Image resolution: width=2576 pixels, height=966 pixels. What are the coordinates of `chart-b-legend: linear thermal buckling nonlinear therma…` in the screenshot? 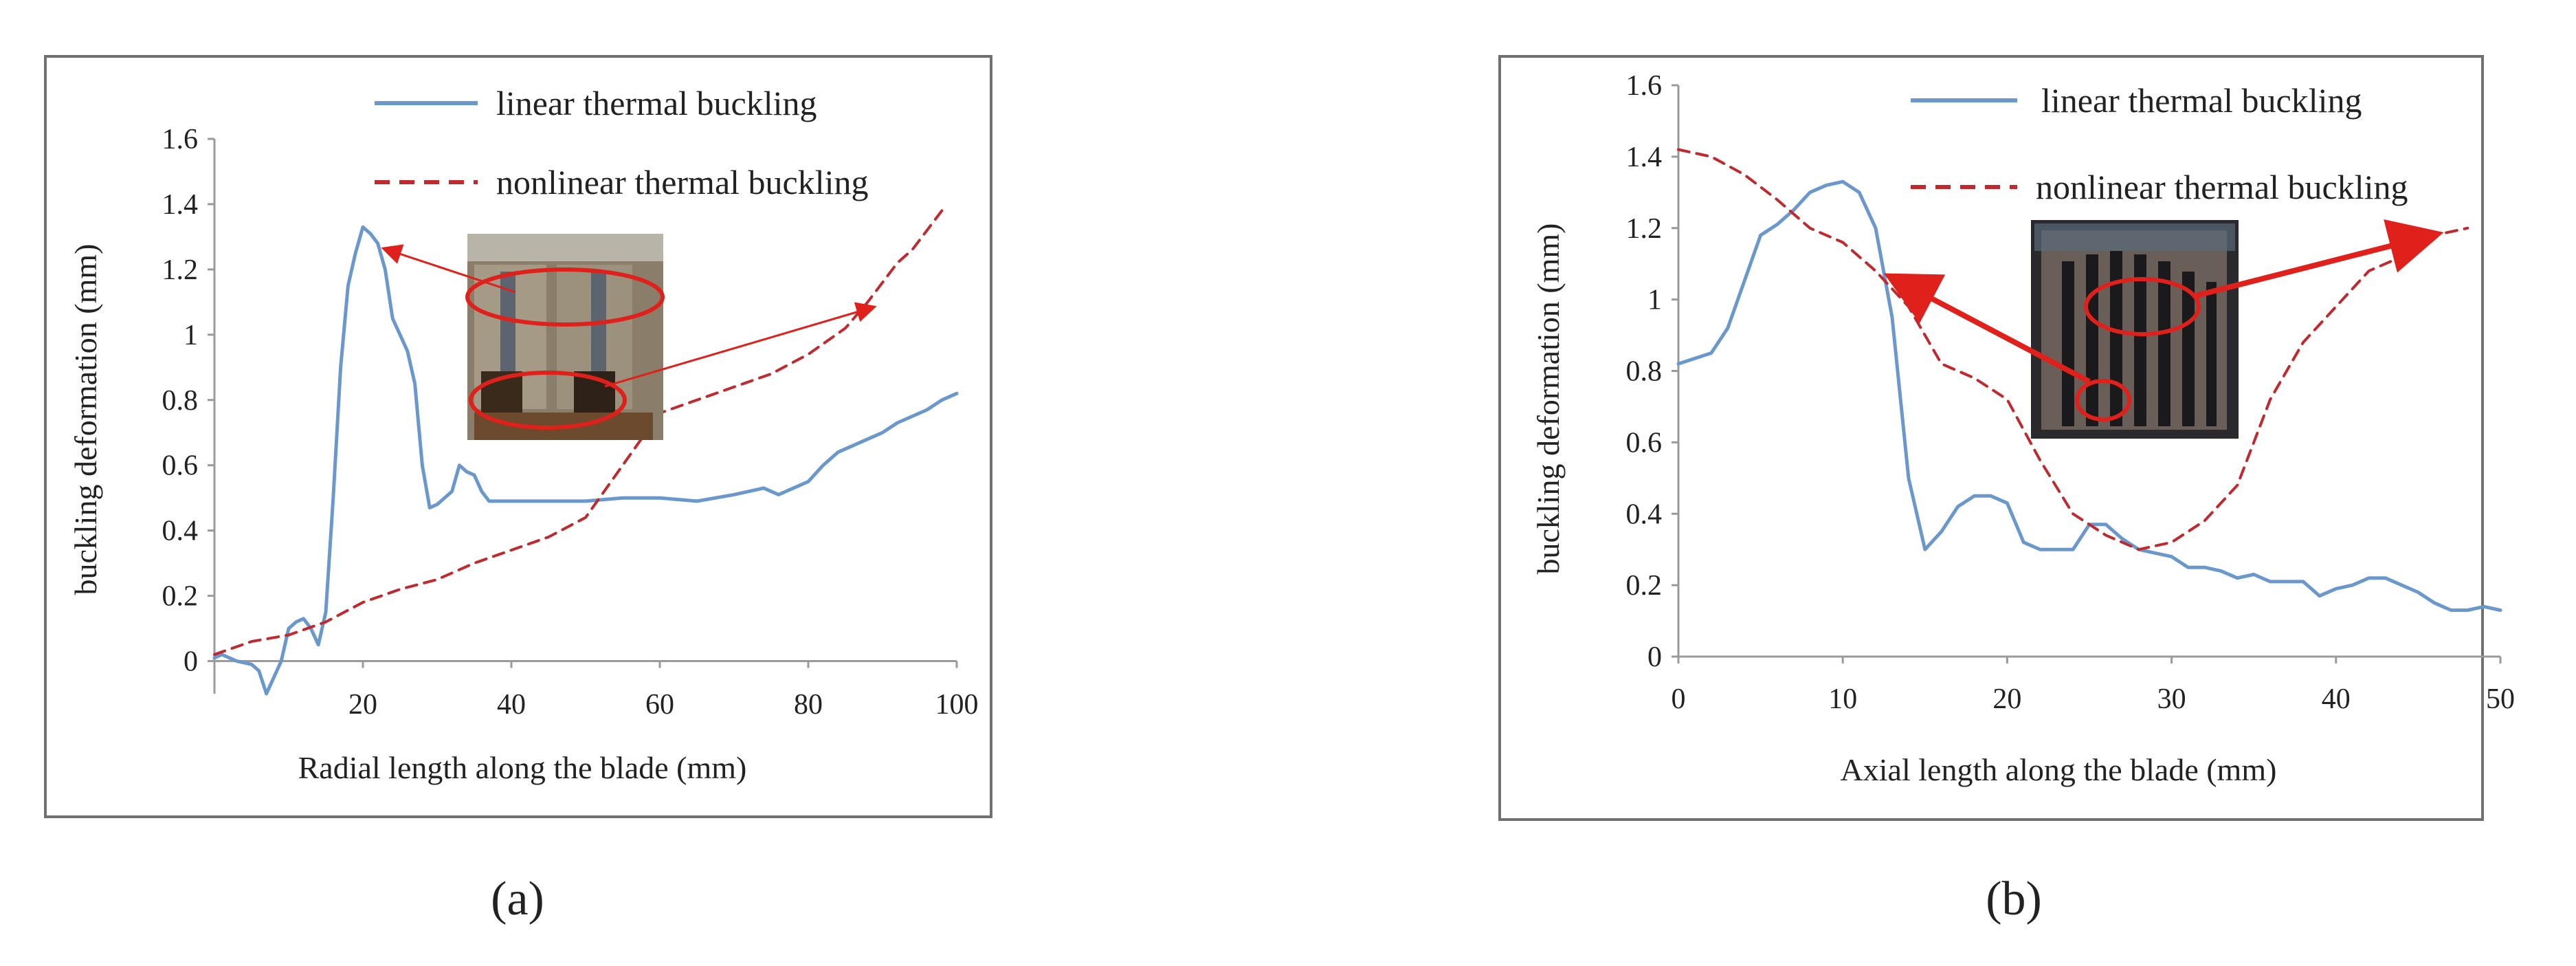 It's located at (2159, 143).